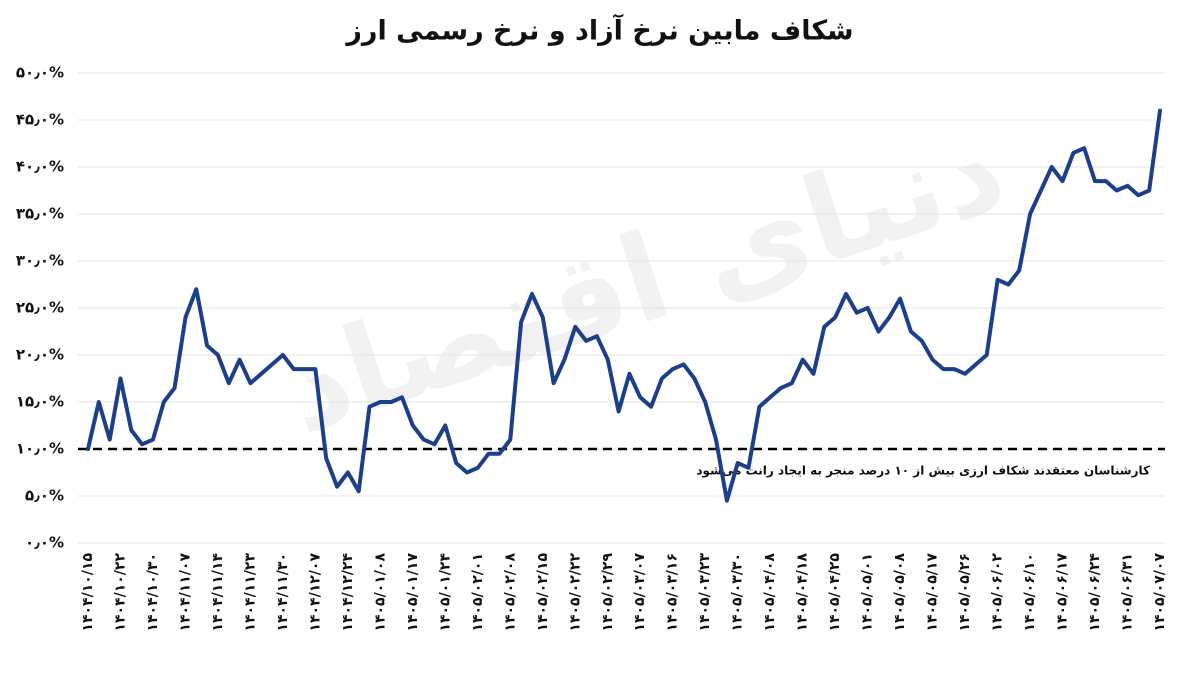 The width and height of the screenshot is (1200, 675). Describe the element at coordinates (120, 592) in the screenshot. I see `x-tick-label: ۱۴۰۴/۱۰/۲۲` at that location.